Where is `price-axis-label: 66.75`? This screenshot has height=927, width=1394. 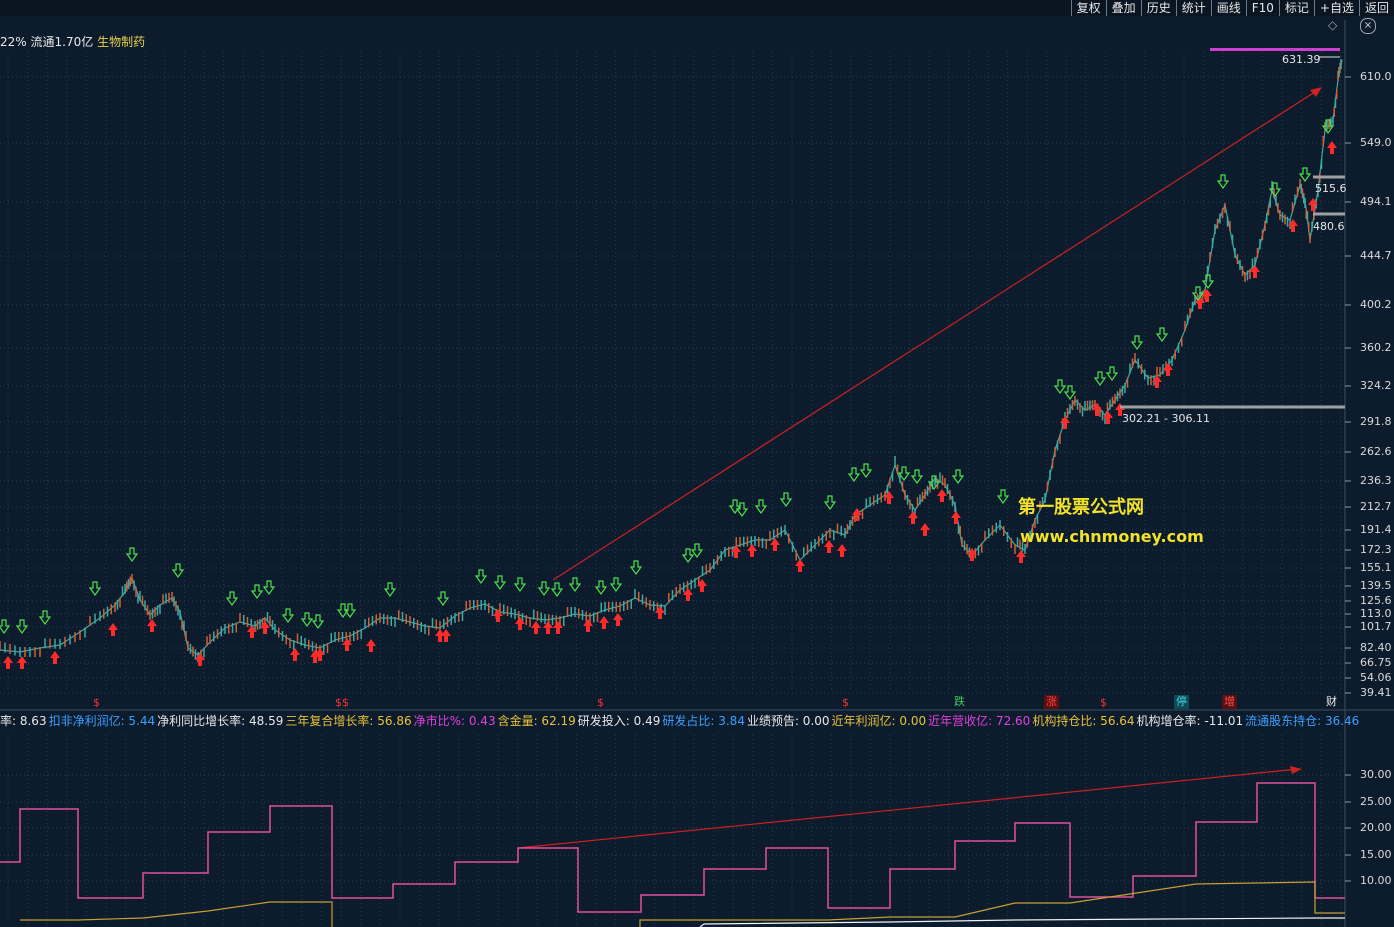
price-axis-label: 66.75 is located at coordinates (1376, 662).